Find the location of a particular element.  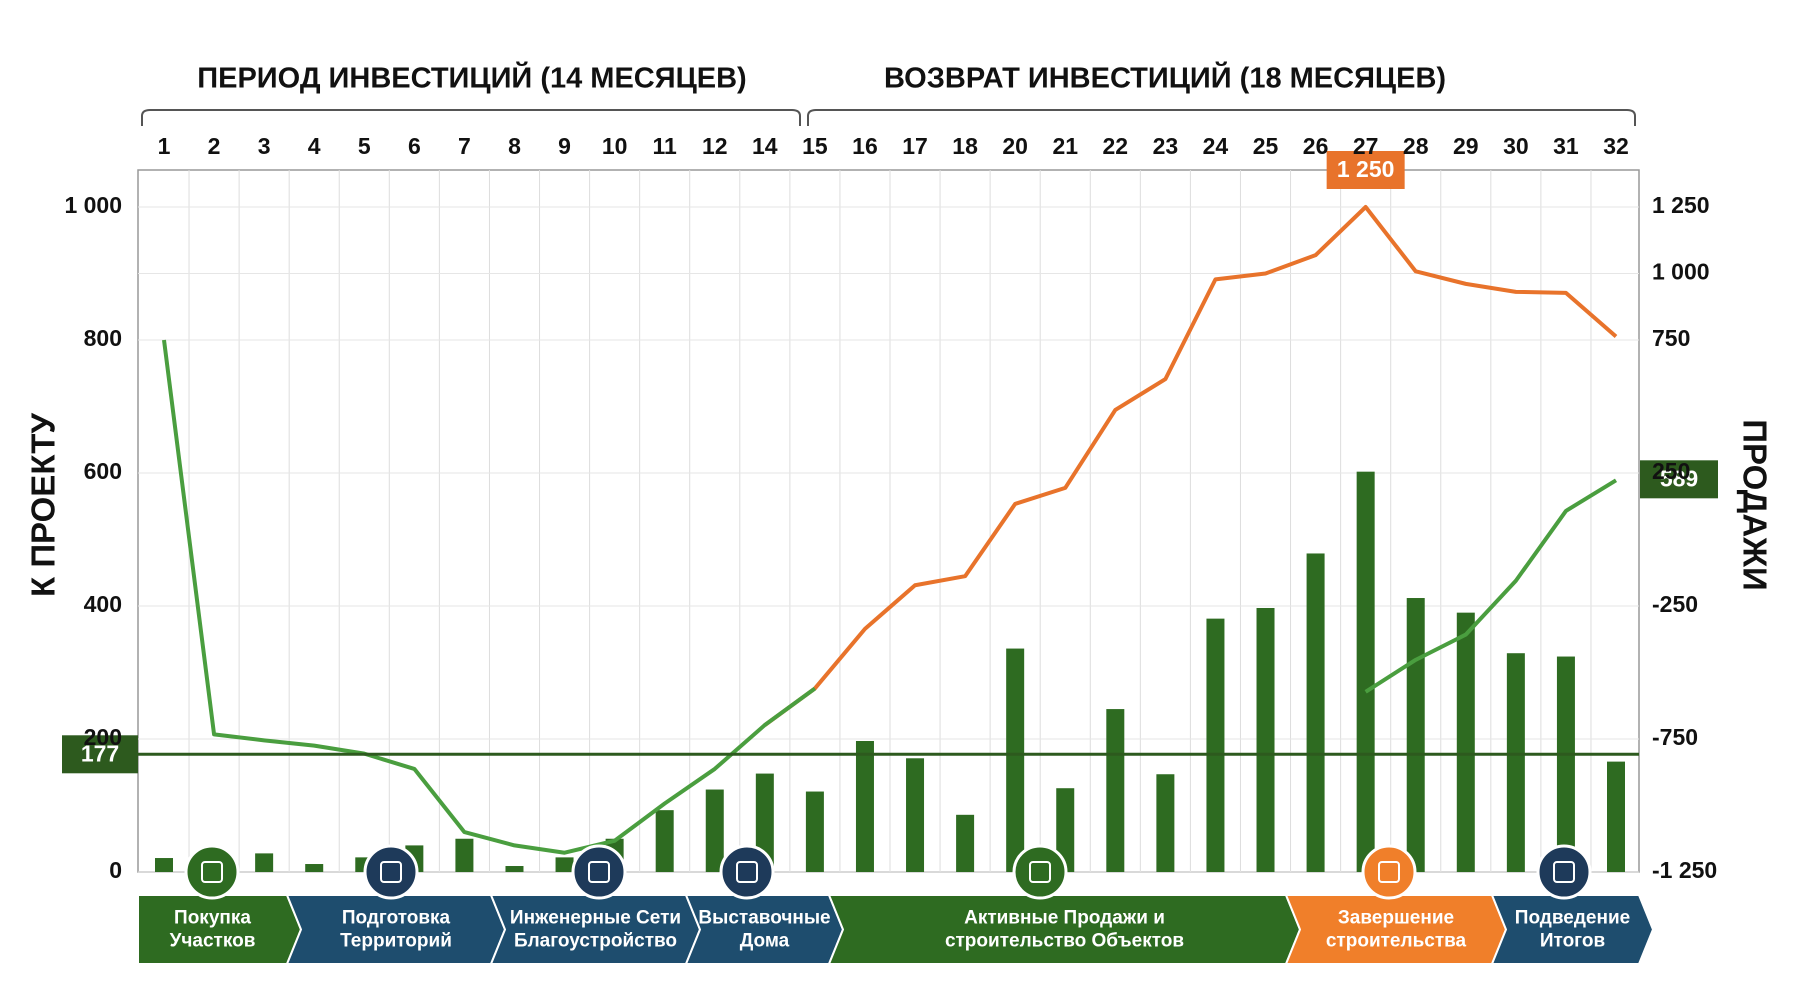

y-tick-label: 0 is located at coordinates (115, 870).